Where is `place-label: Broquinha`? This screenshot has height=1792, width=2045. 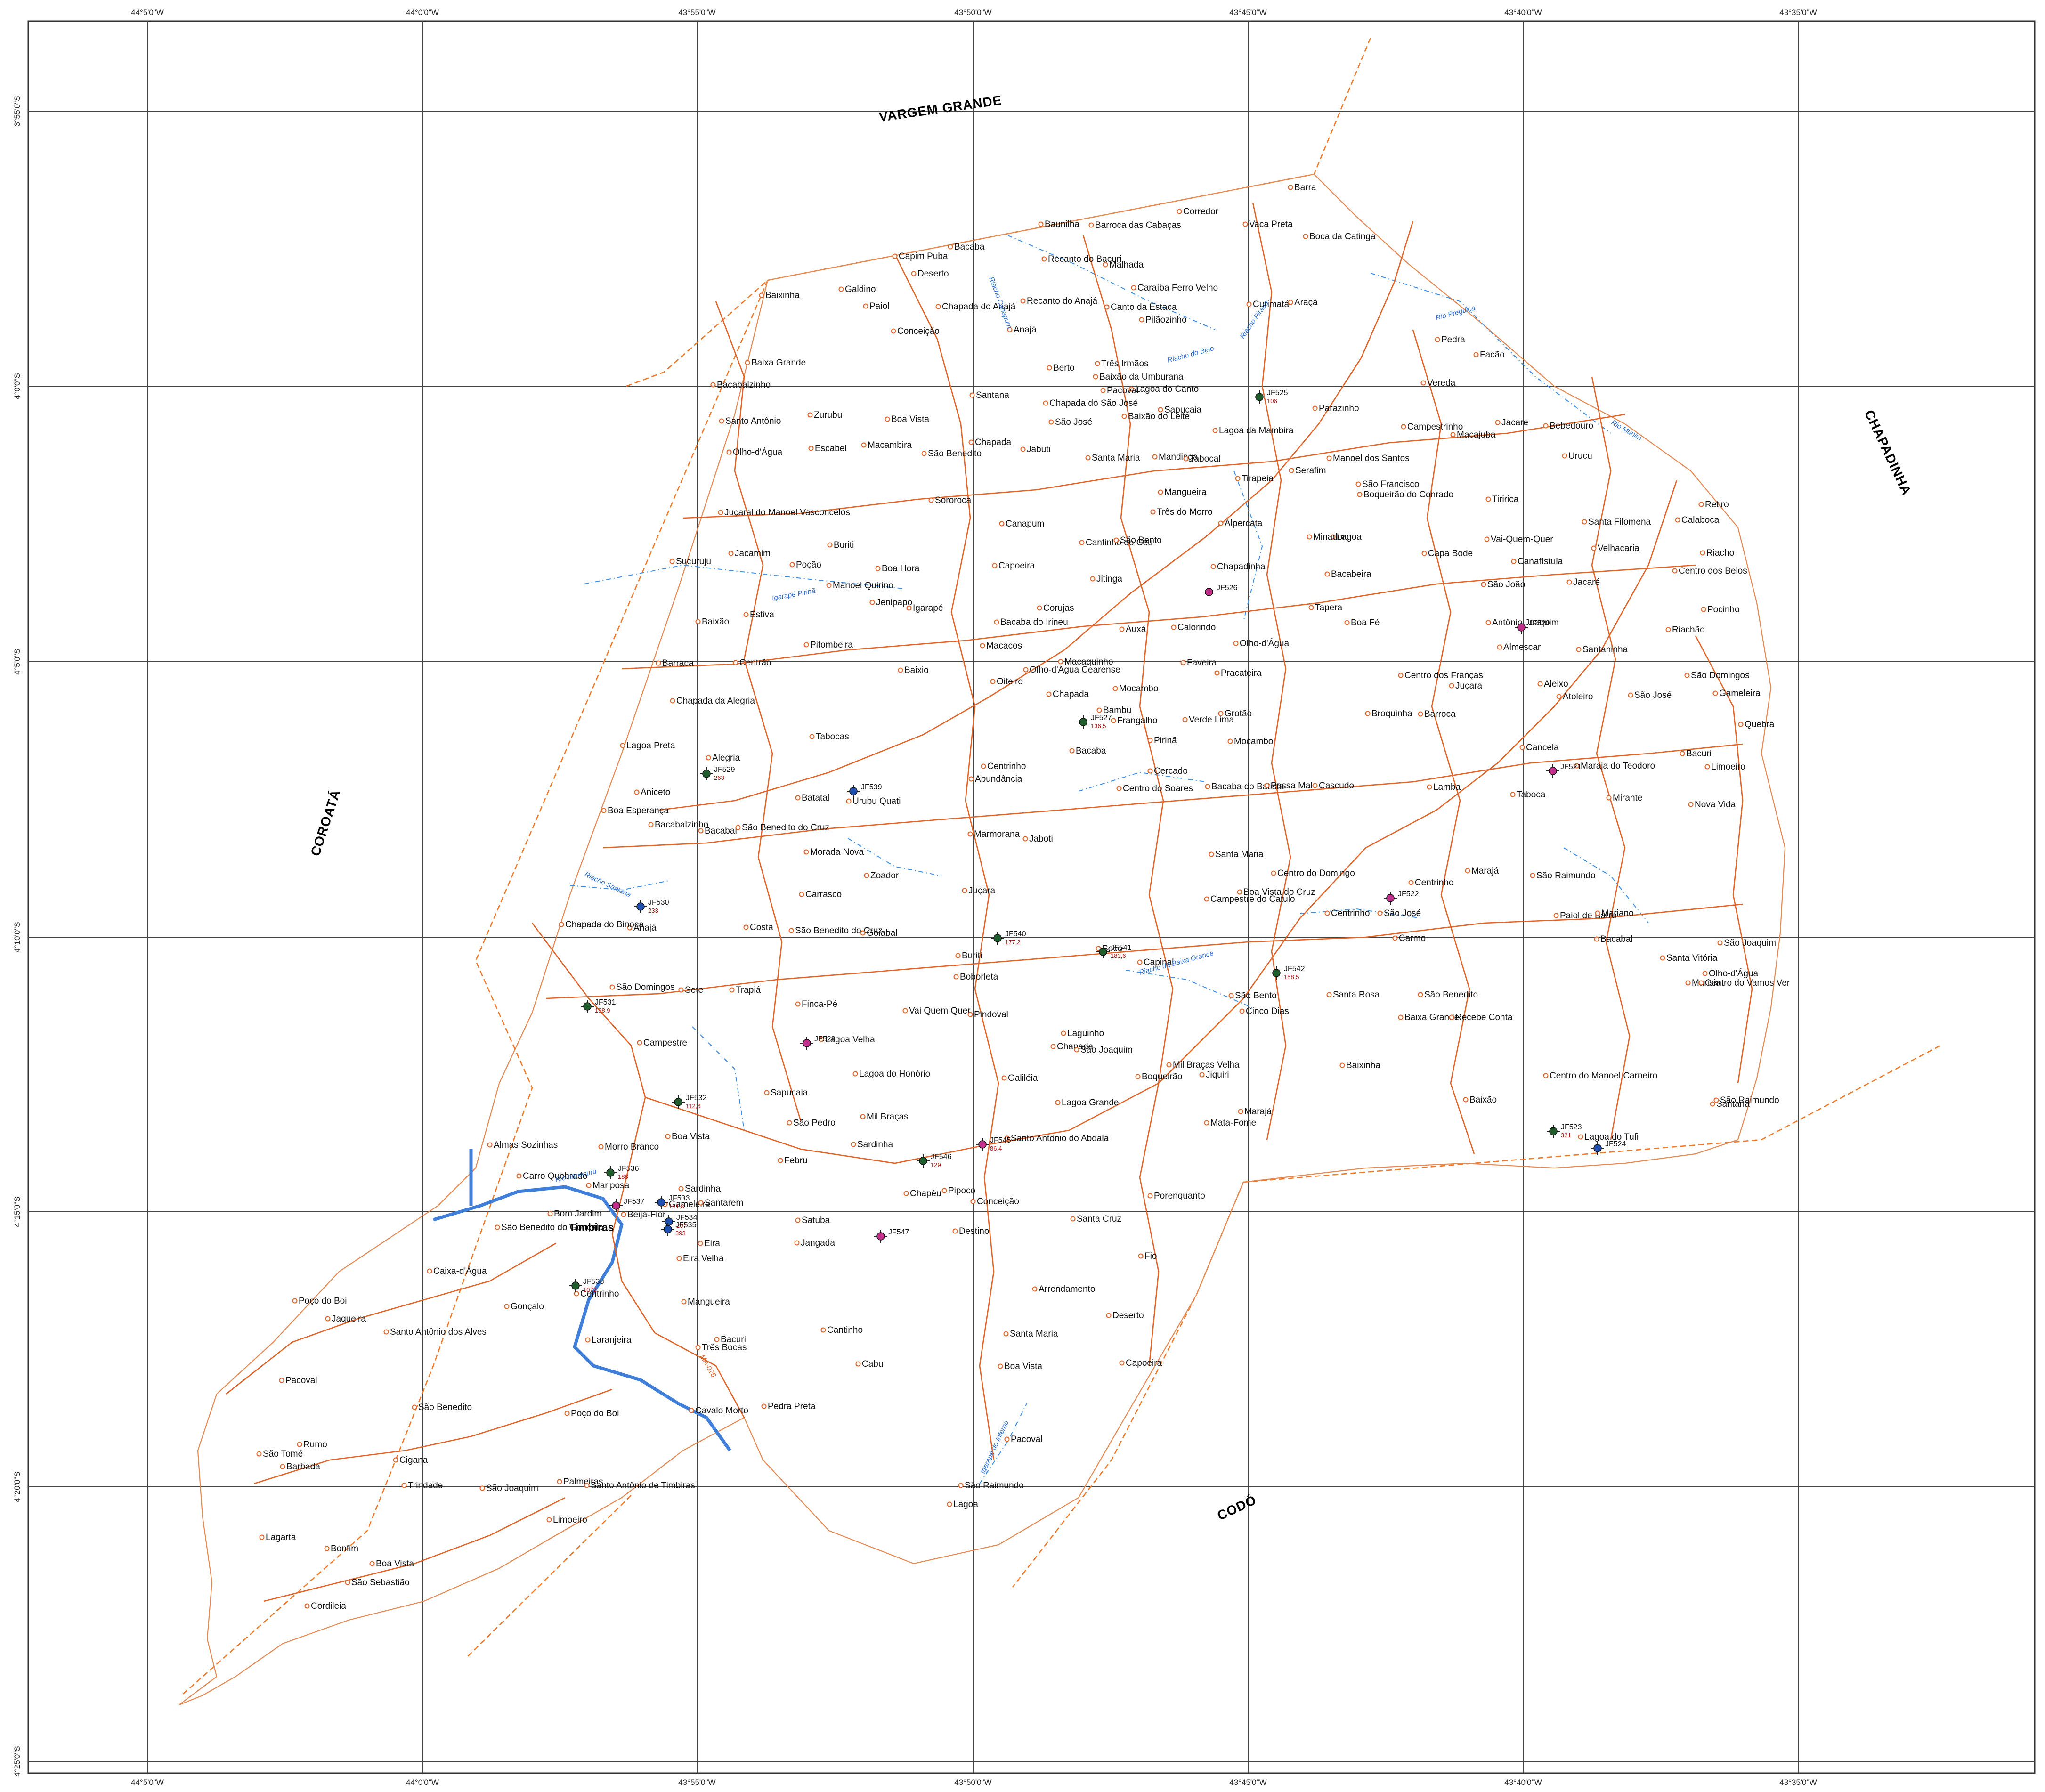
place-label: Broquinha is located at coordinates (1391, 714).